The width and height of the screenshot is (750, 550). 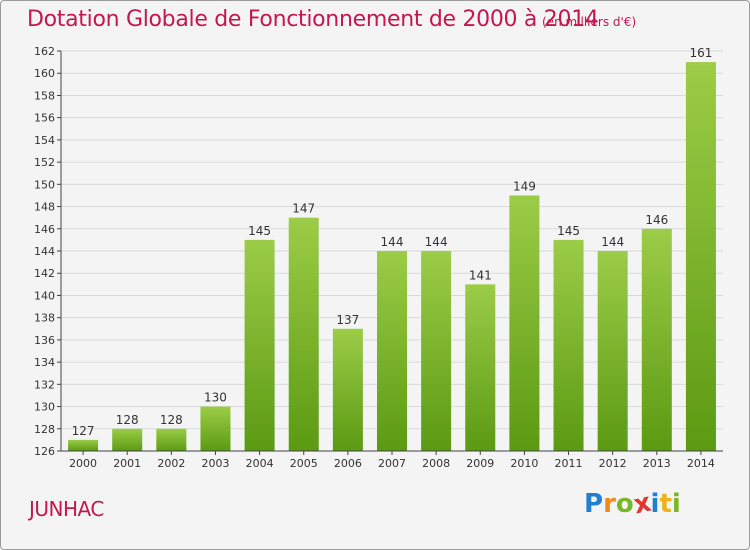 What do you see at coordinates (215, 463) in the screenshot?
I see `x-tick-label-2003: 2003` at bounding box center [215, 463].